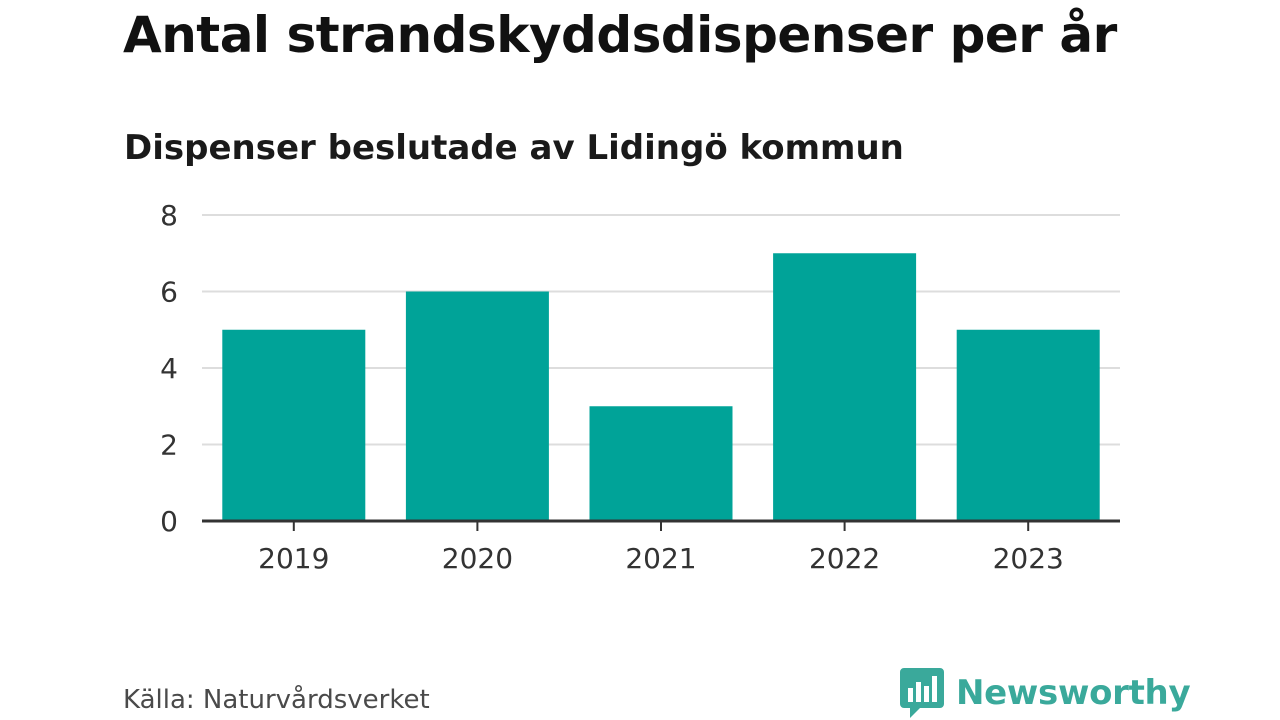 The image size is (1280, 720). I want to click on brand-name: Newsworthy, so click(1073, 693).